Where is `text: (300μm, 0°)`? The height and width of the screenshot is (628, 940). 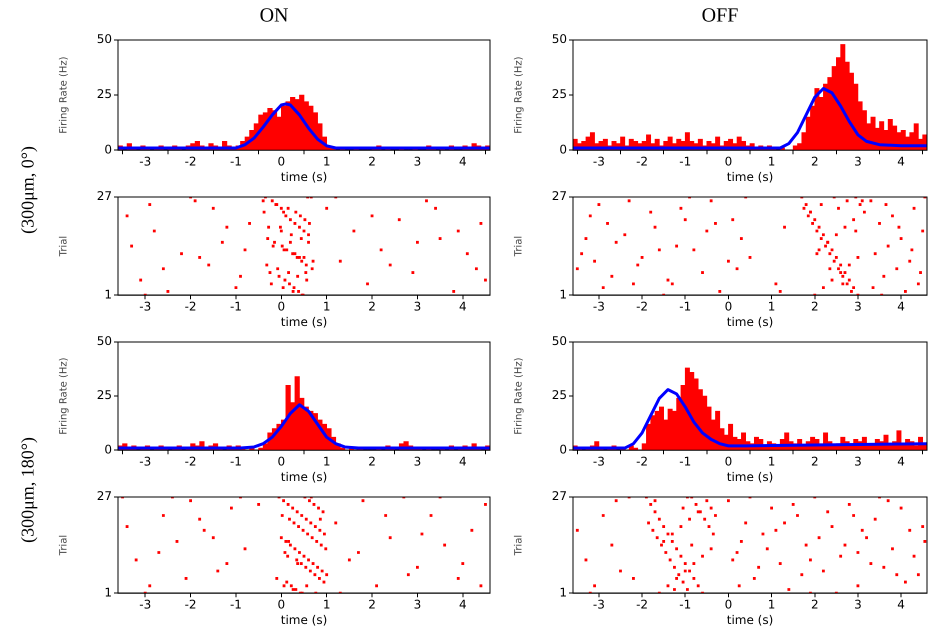
text: (300μm, 0°) is located at coordinates (28, 190).